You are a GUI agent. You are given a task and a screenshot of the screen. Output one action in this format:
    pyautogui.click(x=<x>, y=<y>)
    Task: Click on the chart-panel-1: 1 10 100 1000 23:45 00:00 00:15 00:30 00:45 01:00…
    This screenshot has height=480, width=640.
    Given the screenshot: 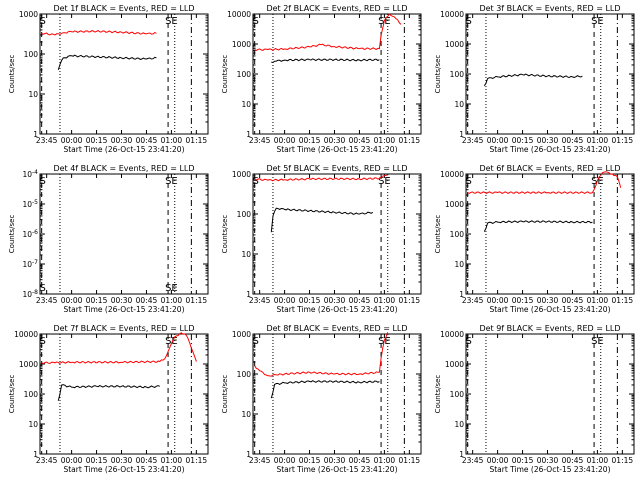 What is the action you would take?
    pyautogui.click(x=108, y=79)
    